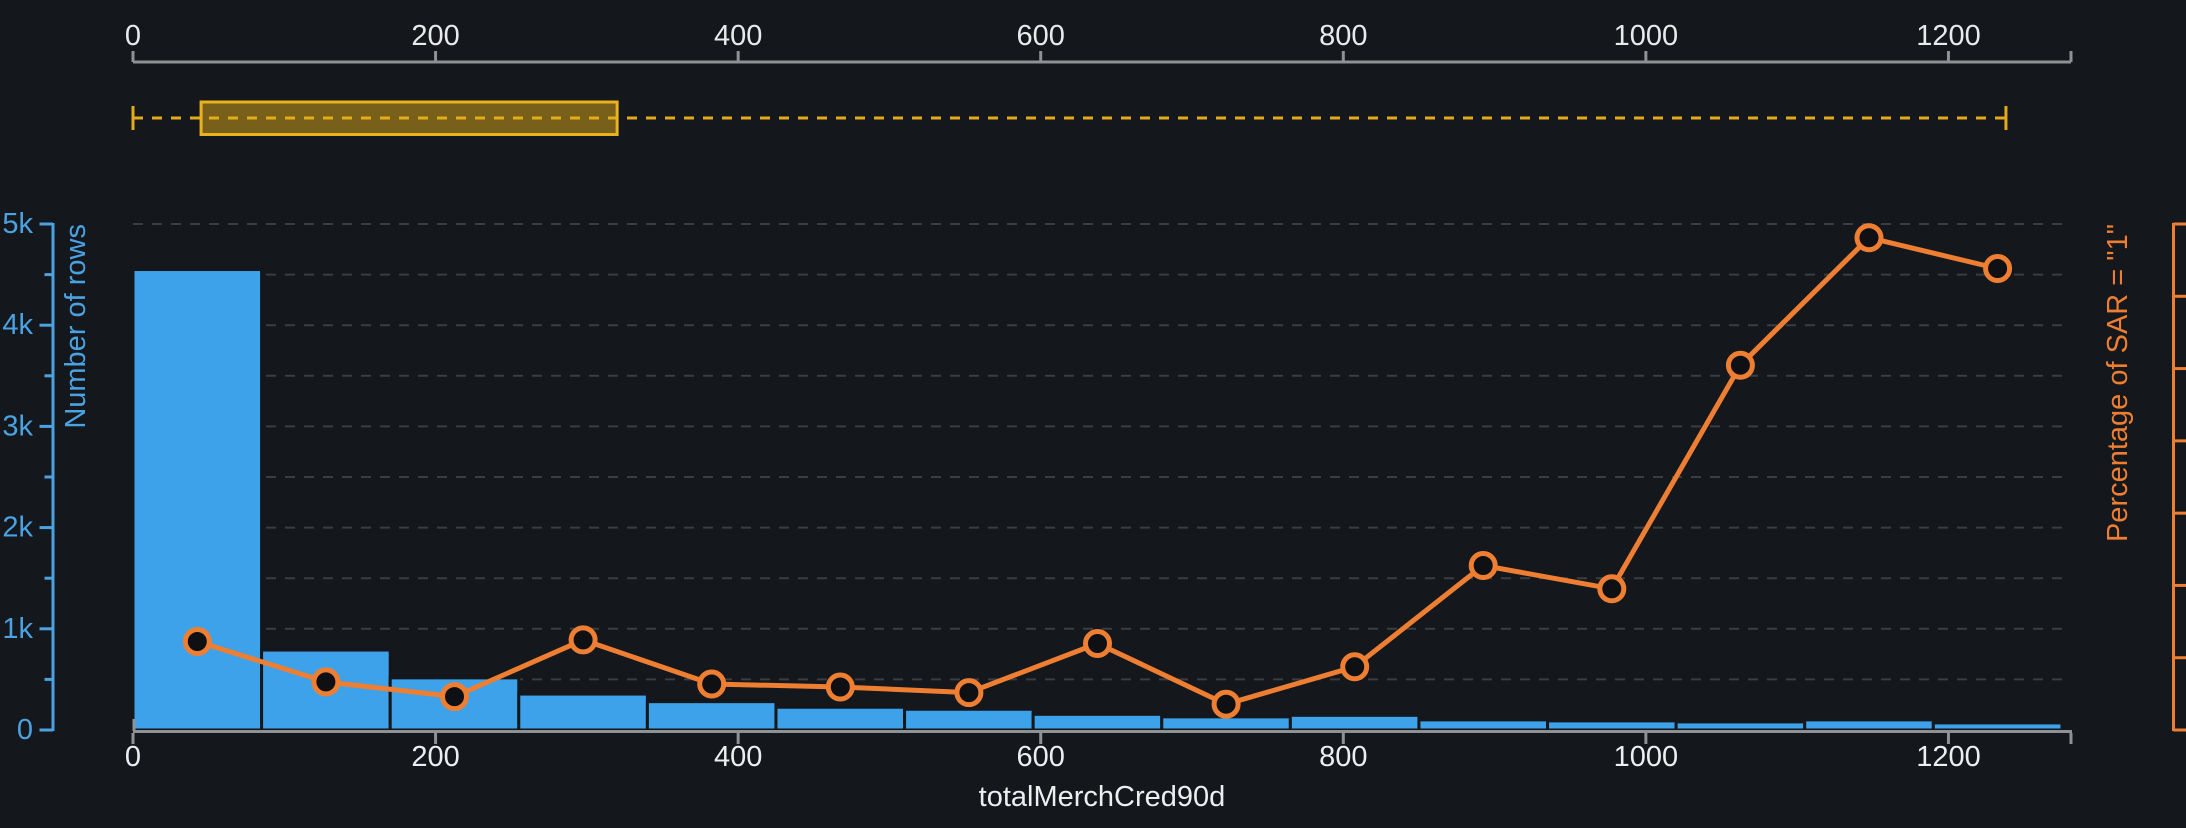 Image resolution: width=2186 pixels, height=828 pixels. What do you see at coordinates (2118, 383) in the screenshot?
I see `y-right-axis-title: Percentage of SAR = "1"` at bounding box center [2118, 383].